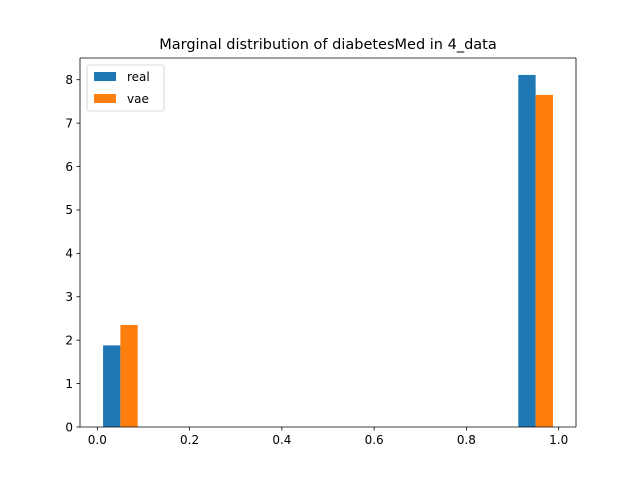 Image resolution: width=640 pixels, height=480 pixels. What do you see at coordinates (105, 98) in the screenshot?
I see `legend-swatch-vae` at bounding box center [105, 98].